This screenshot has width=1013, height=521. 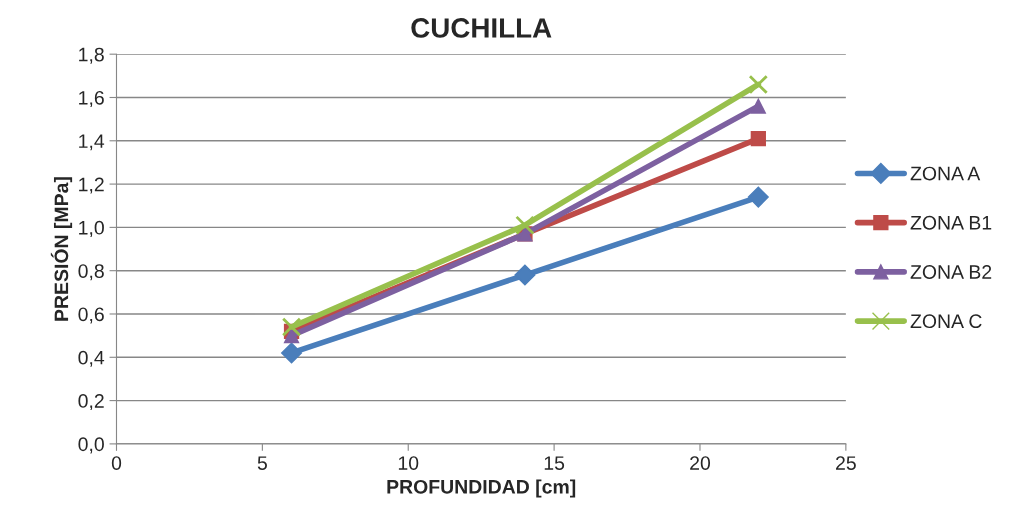 I want to click on x-axis-title: PROFUNDIDAD [cm], so click(x=481, y=488).